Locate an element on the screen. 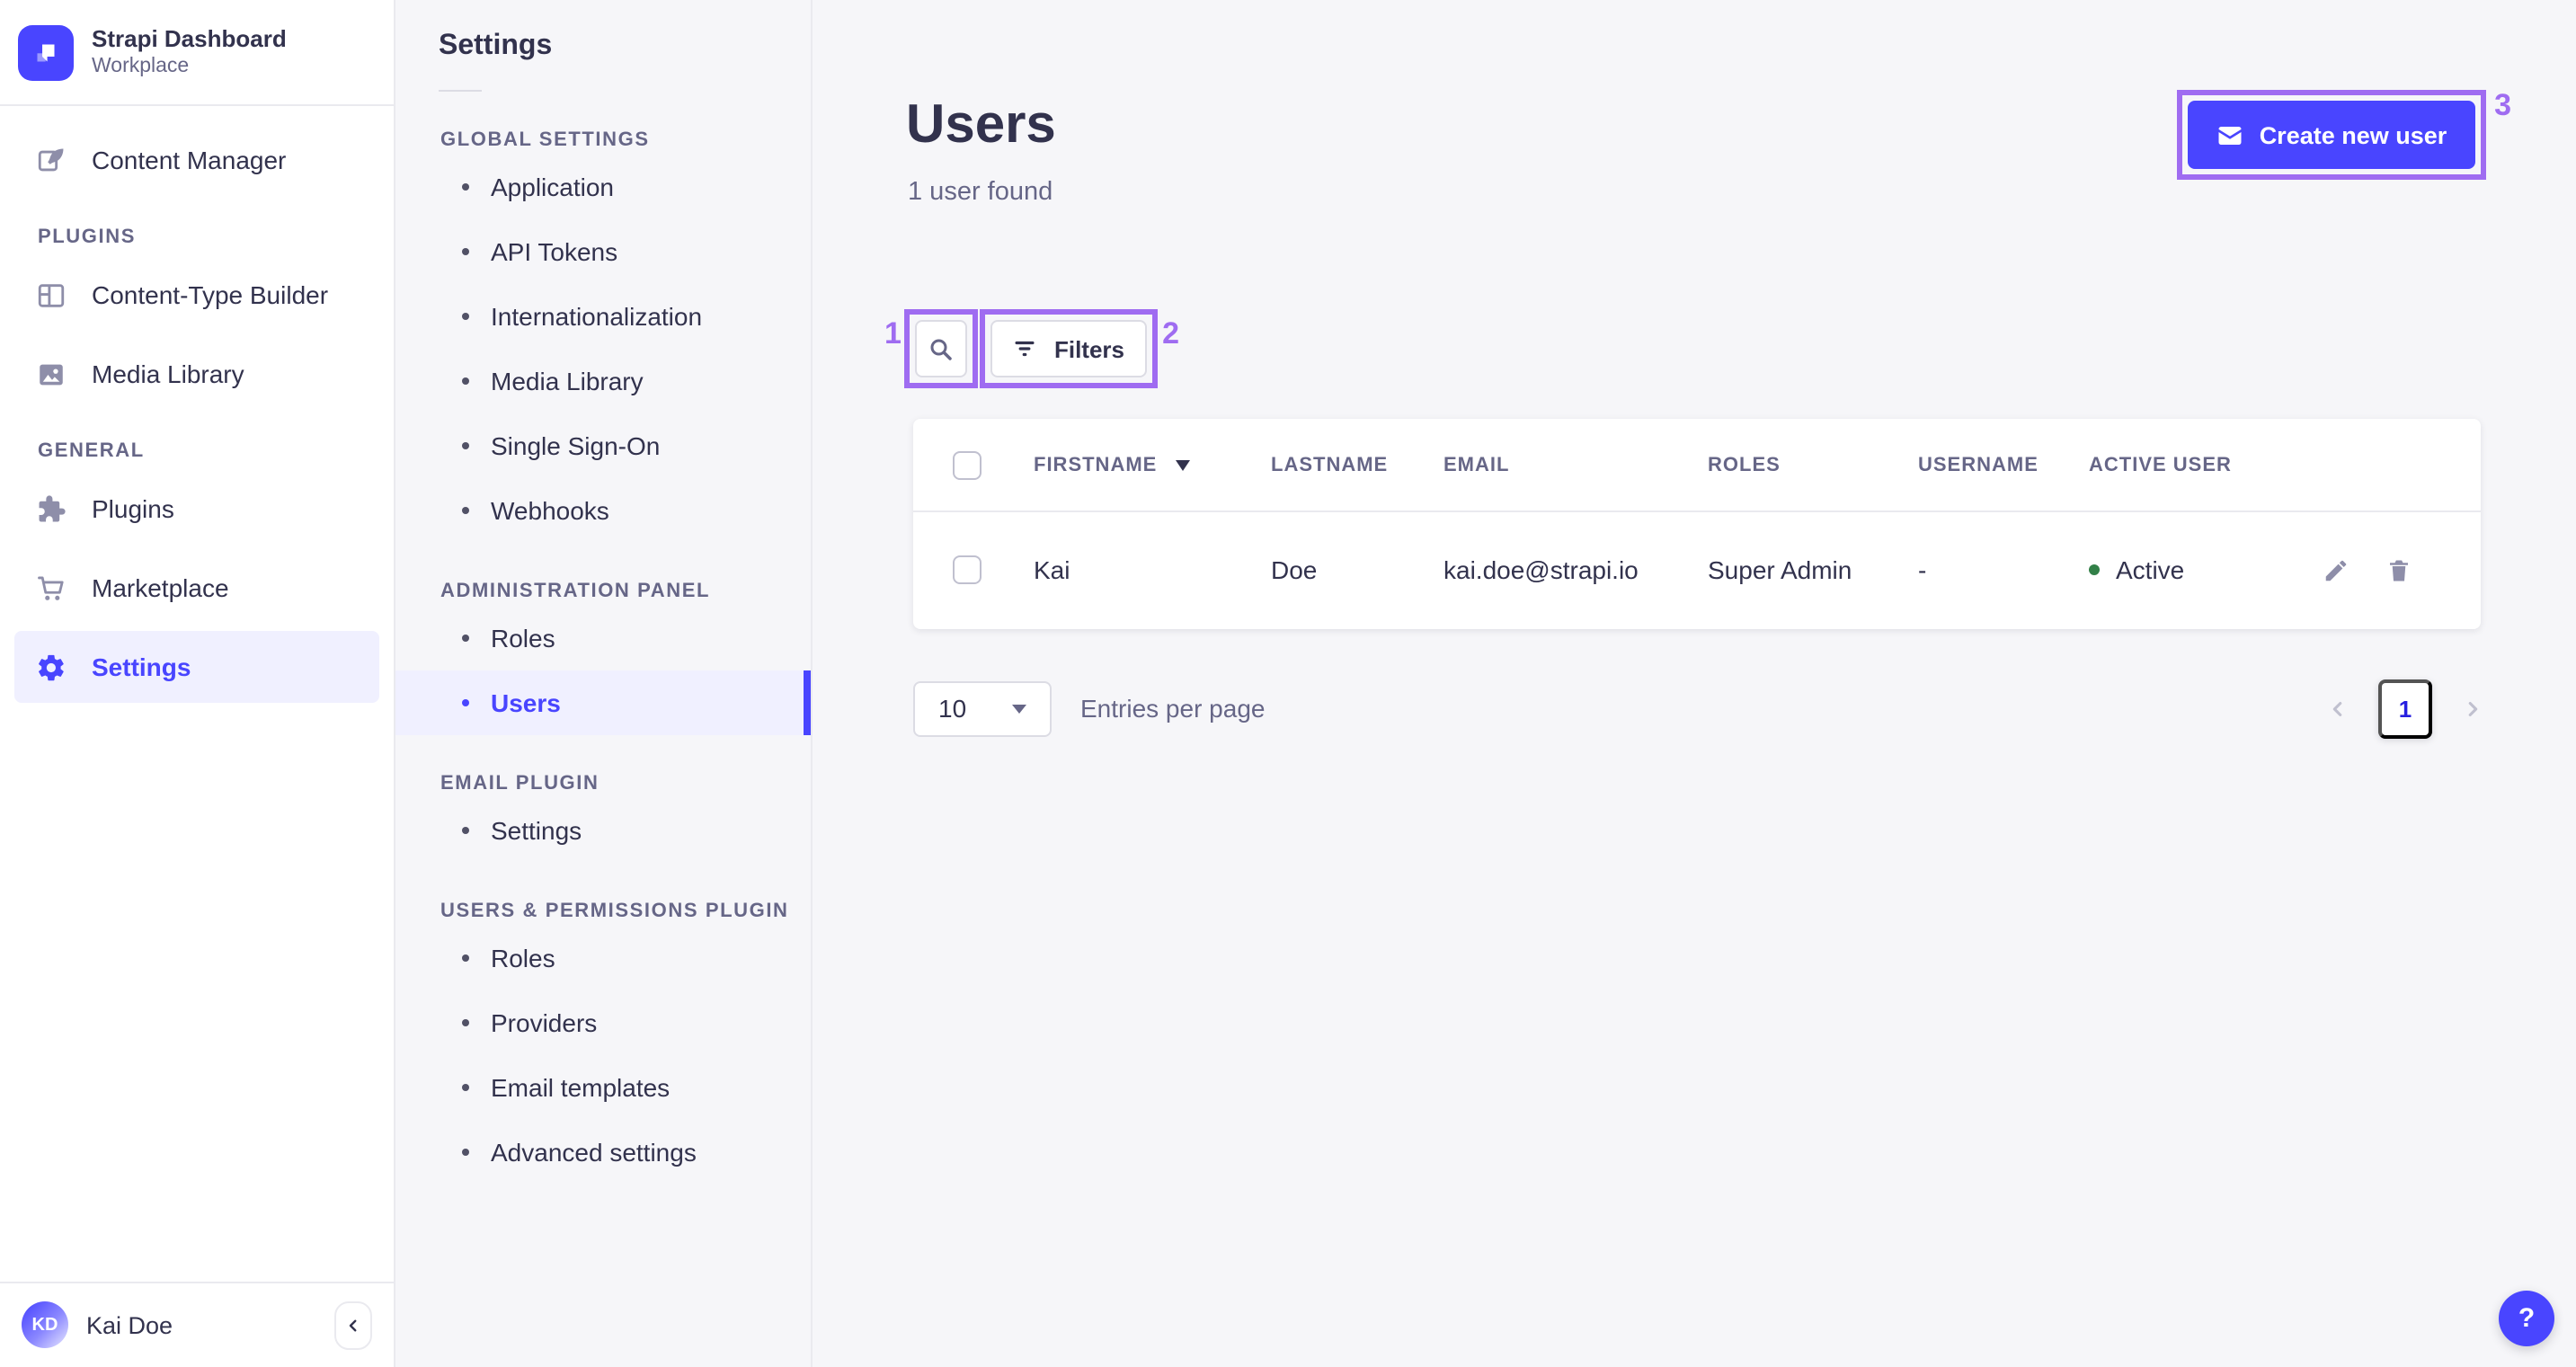 The height and width of the screenshot is (1367, 2576). strapi-logo-glyph is located at coordinates (46, 53).